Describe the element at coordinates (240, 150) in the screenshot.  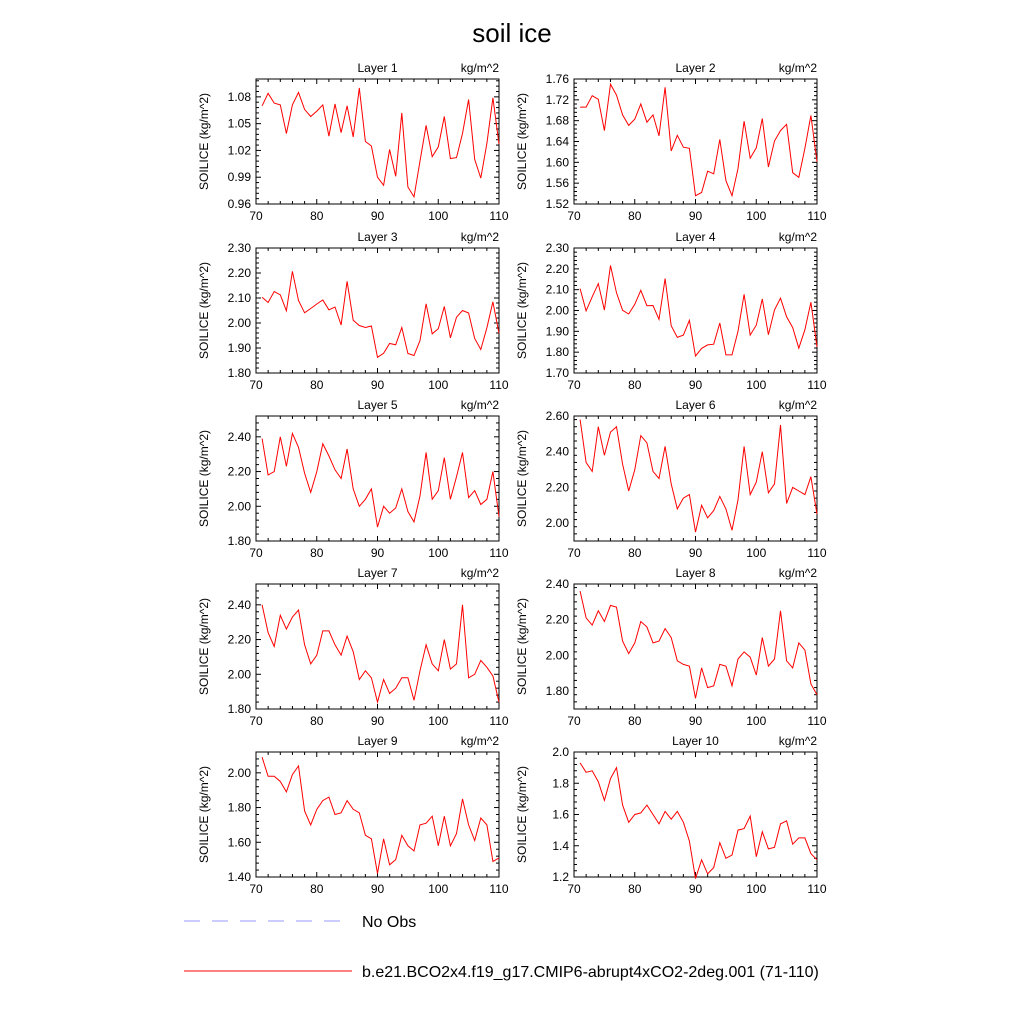
I see `y-tick-label: 1.02` at that location.